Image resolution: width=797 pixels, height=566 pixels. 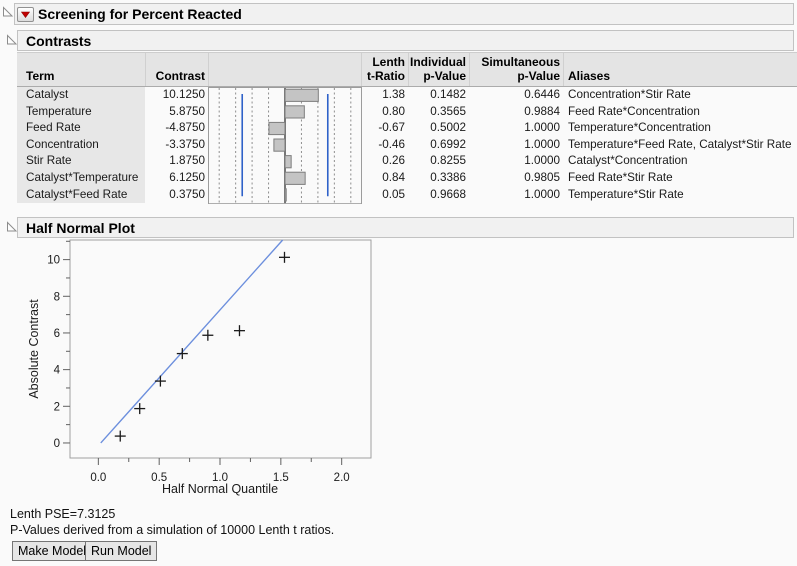 What do you see at coordinates (448, 194) in the screenshot?
I see `individual-p-value-cell: 0.9668` at bounding box center [448, 194].